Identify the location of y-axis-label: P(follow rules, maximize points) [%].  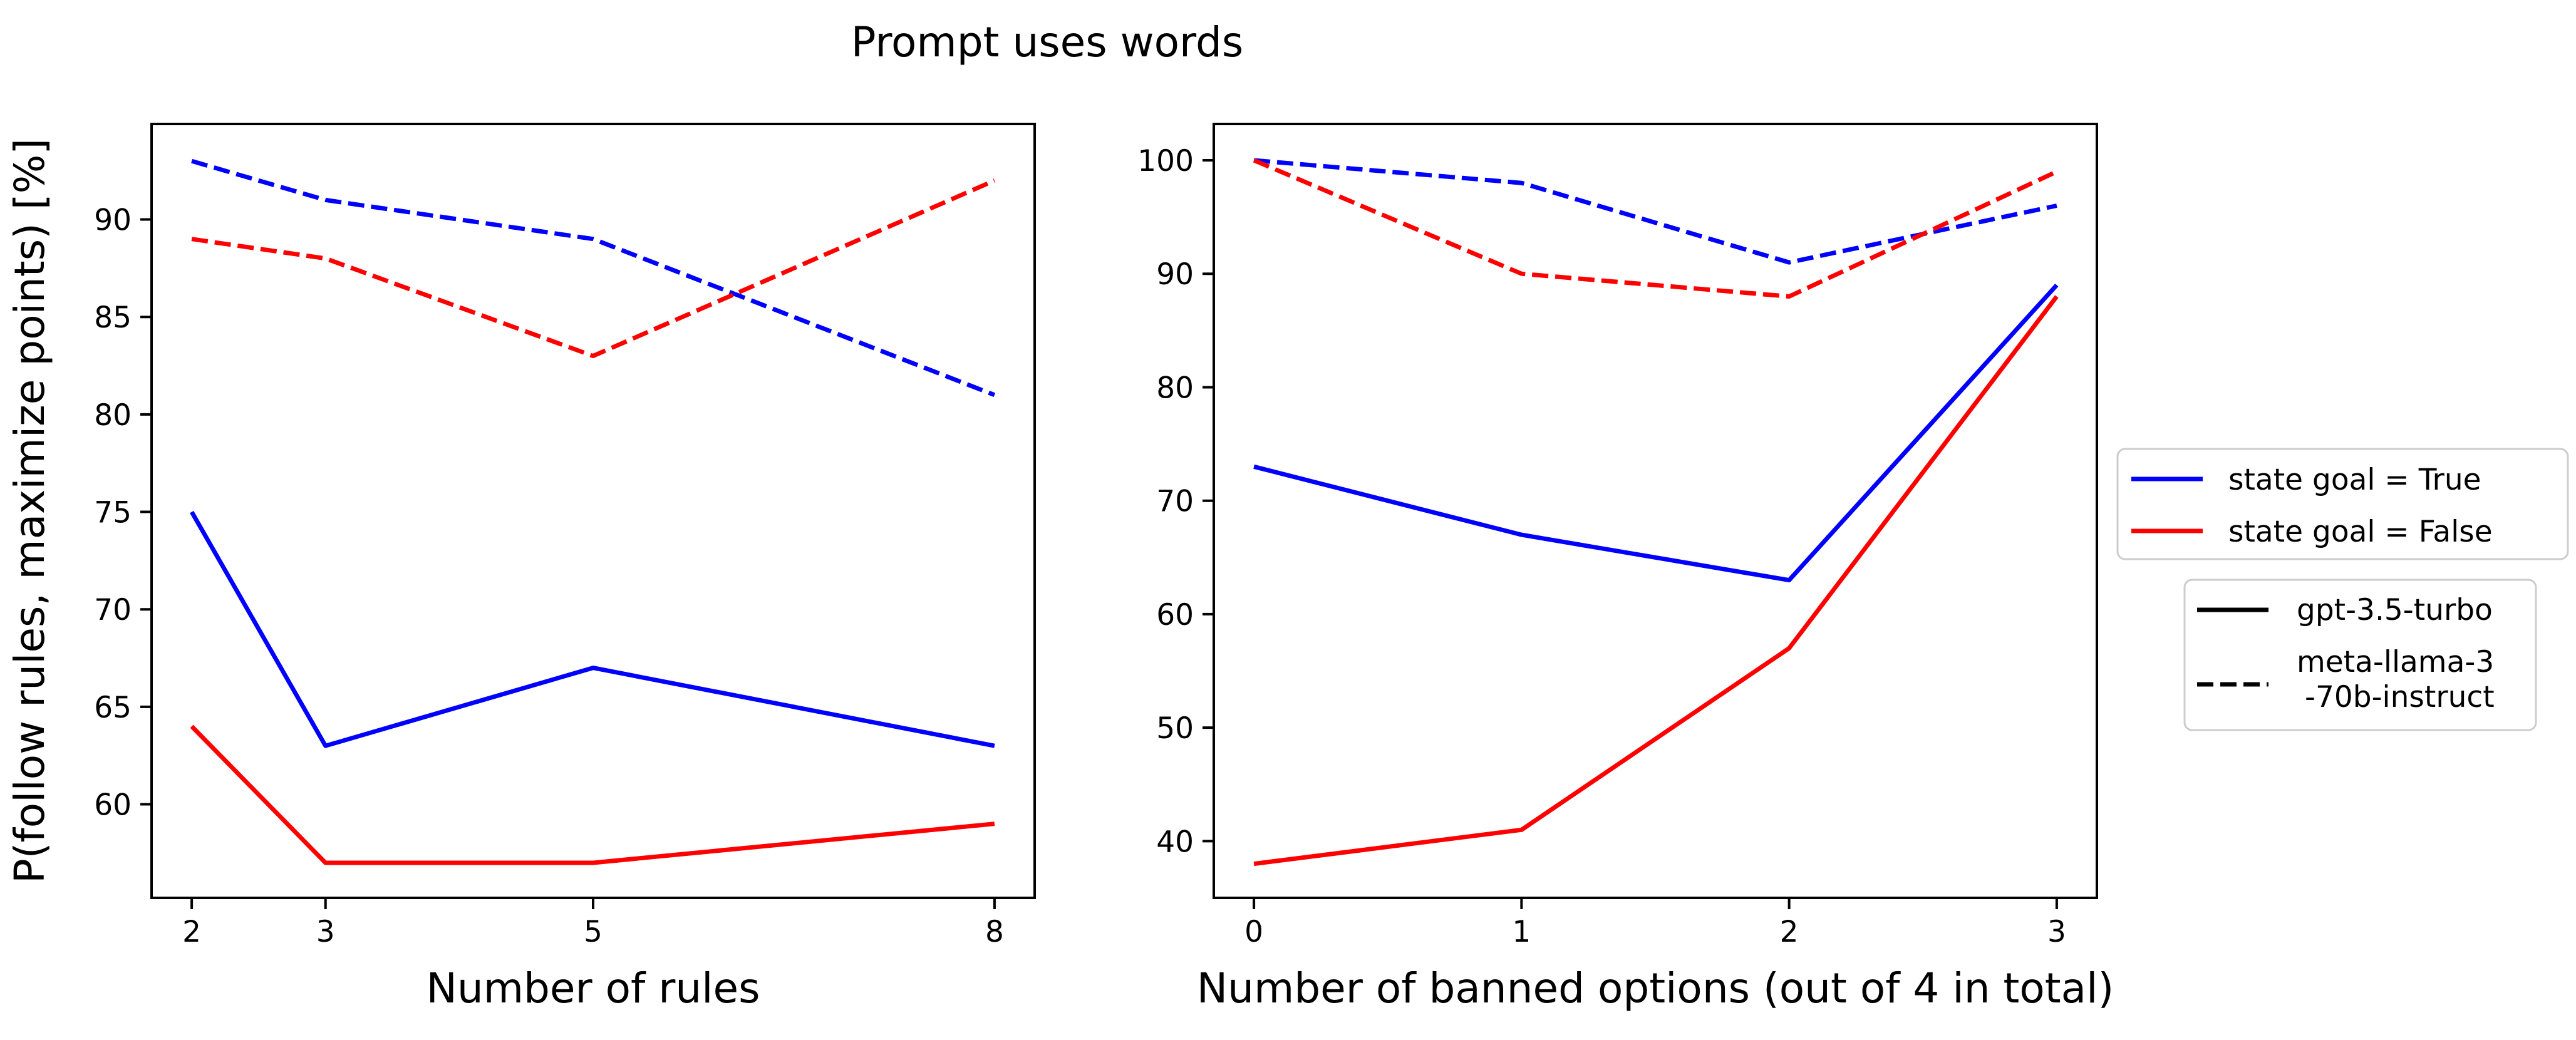
(30, 510).